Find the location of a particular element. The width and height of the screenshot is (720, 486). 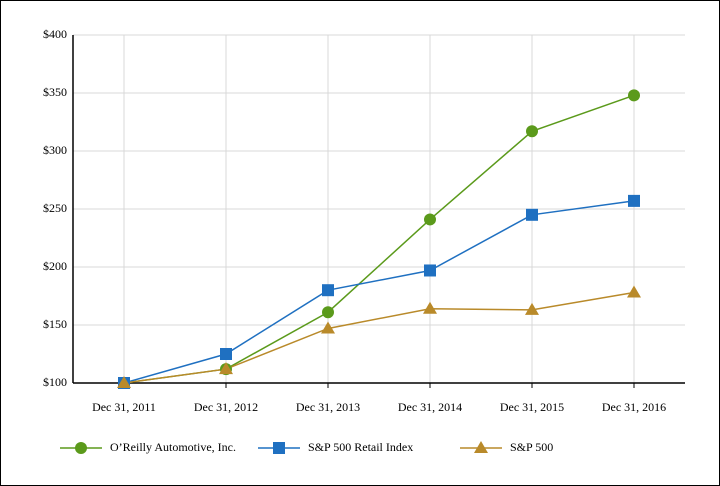

x-tick-label: Dec 31, 2013 is located at coordinates (328, 407).